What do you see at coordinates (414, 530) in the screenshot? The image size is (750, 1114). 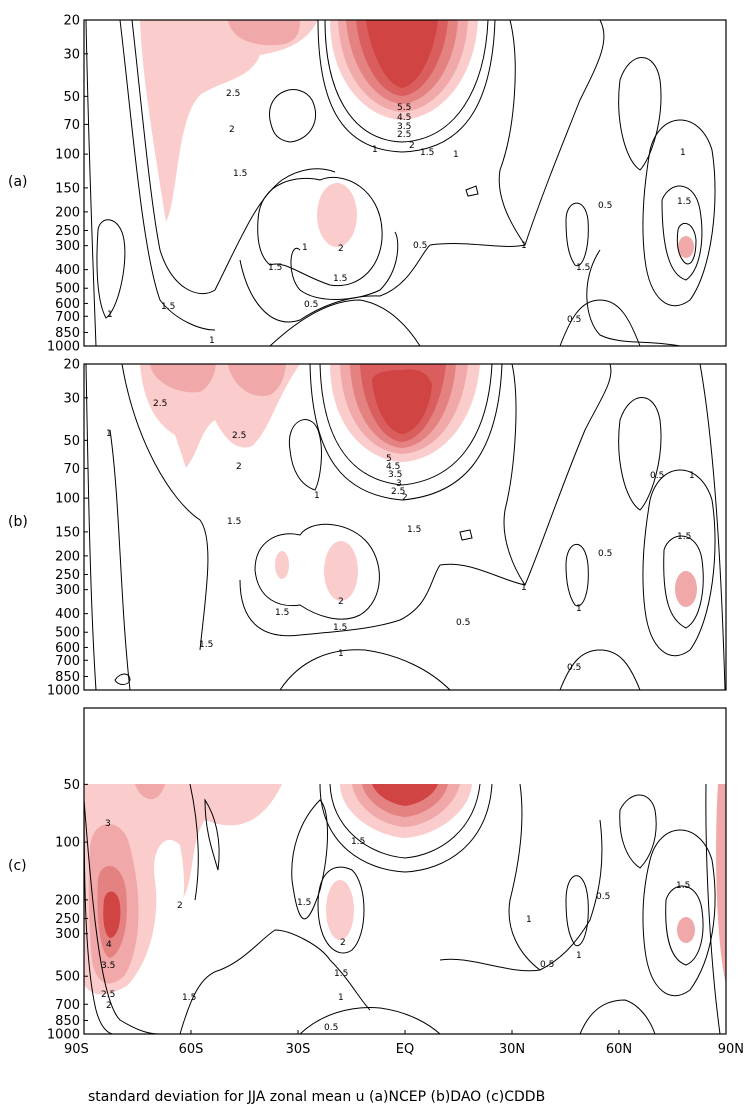 I see `clabel-b-11: 1.5` at bounding box center [414, 530].